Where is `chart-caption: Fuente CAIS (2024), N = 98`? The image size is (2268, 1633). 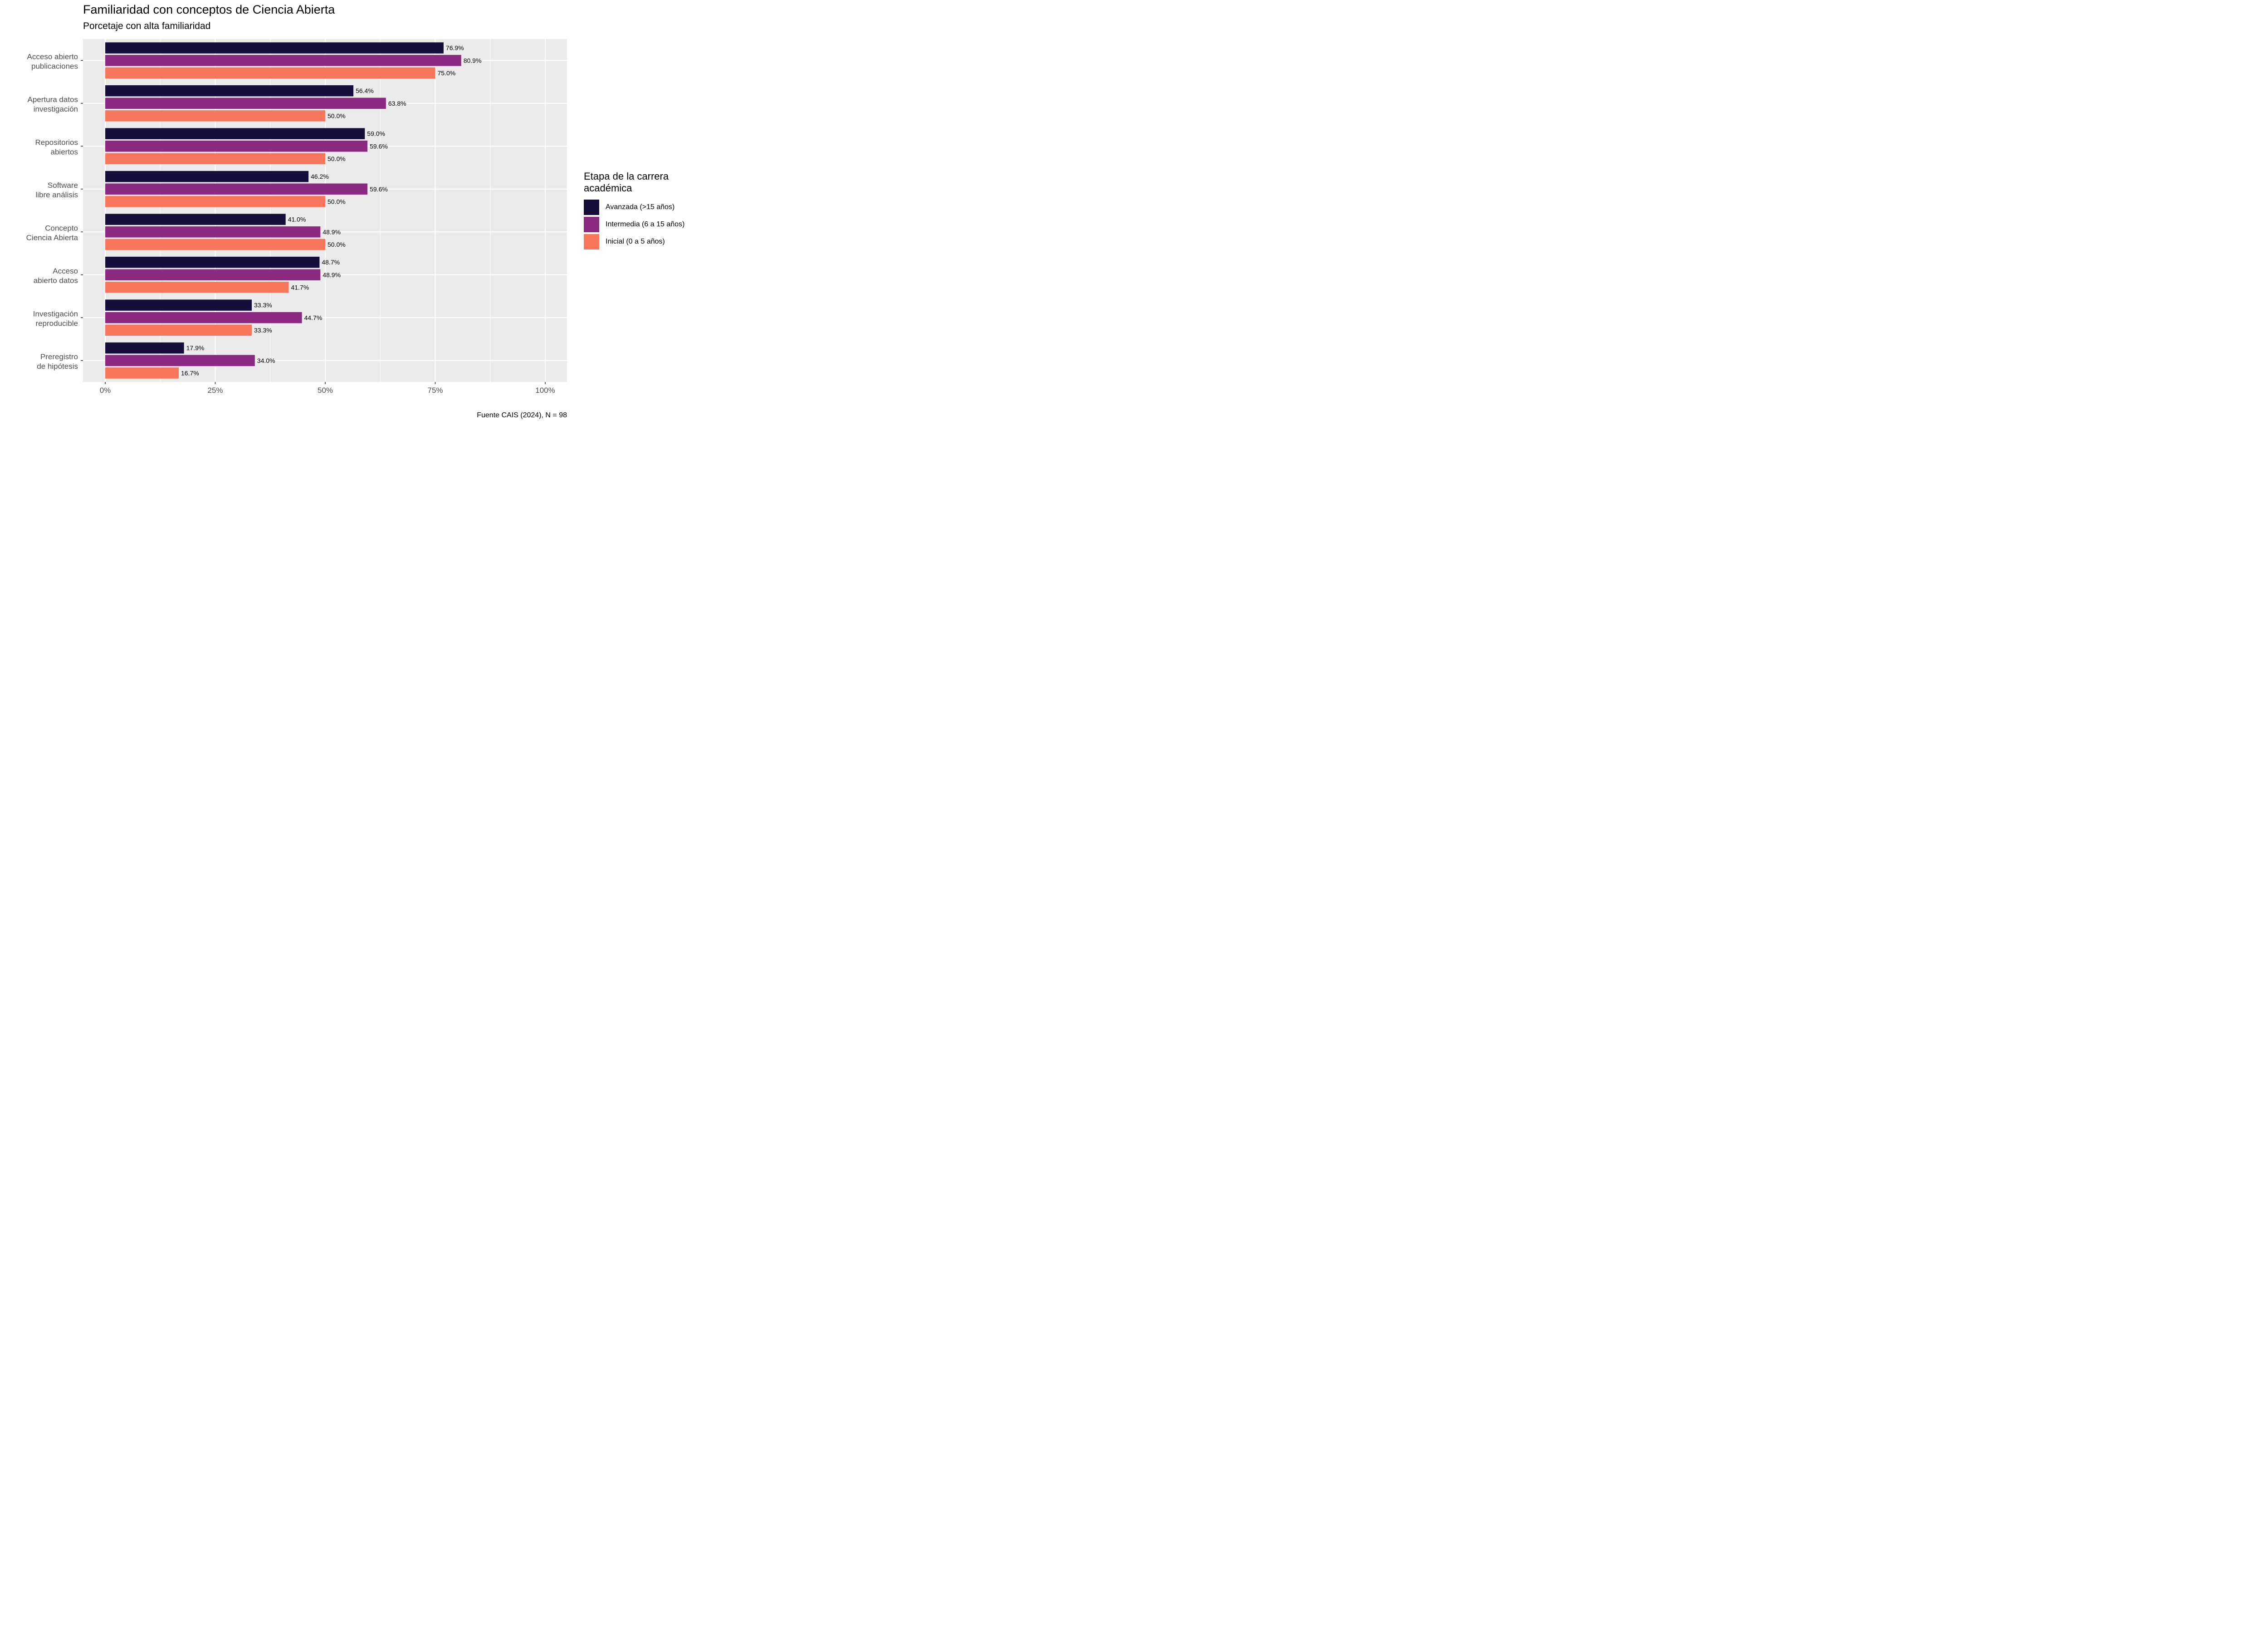
chart-caption: Fuente CAIS (2024), N = 98 is located at coordinates (522, 415).